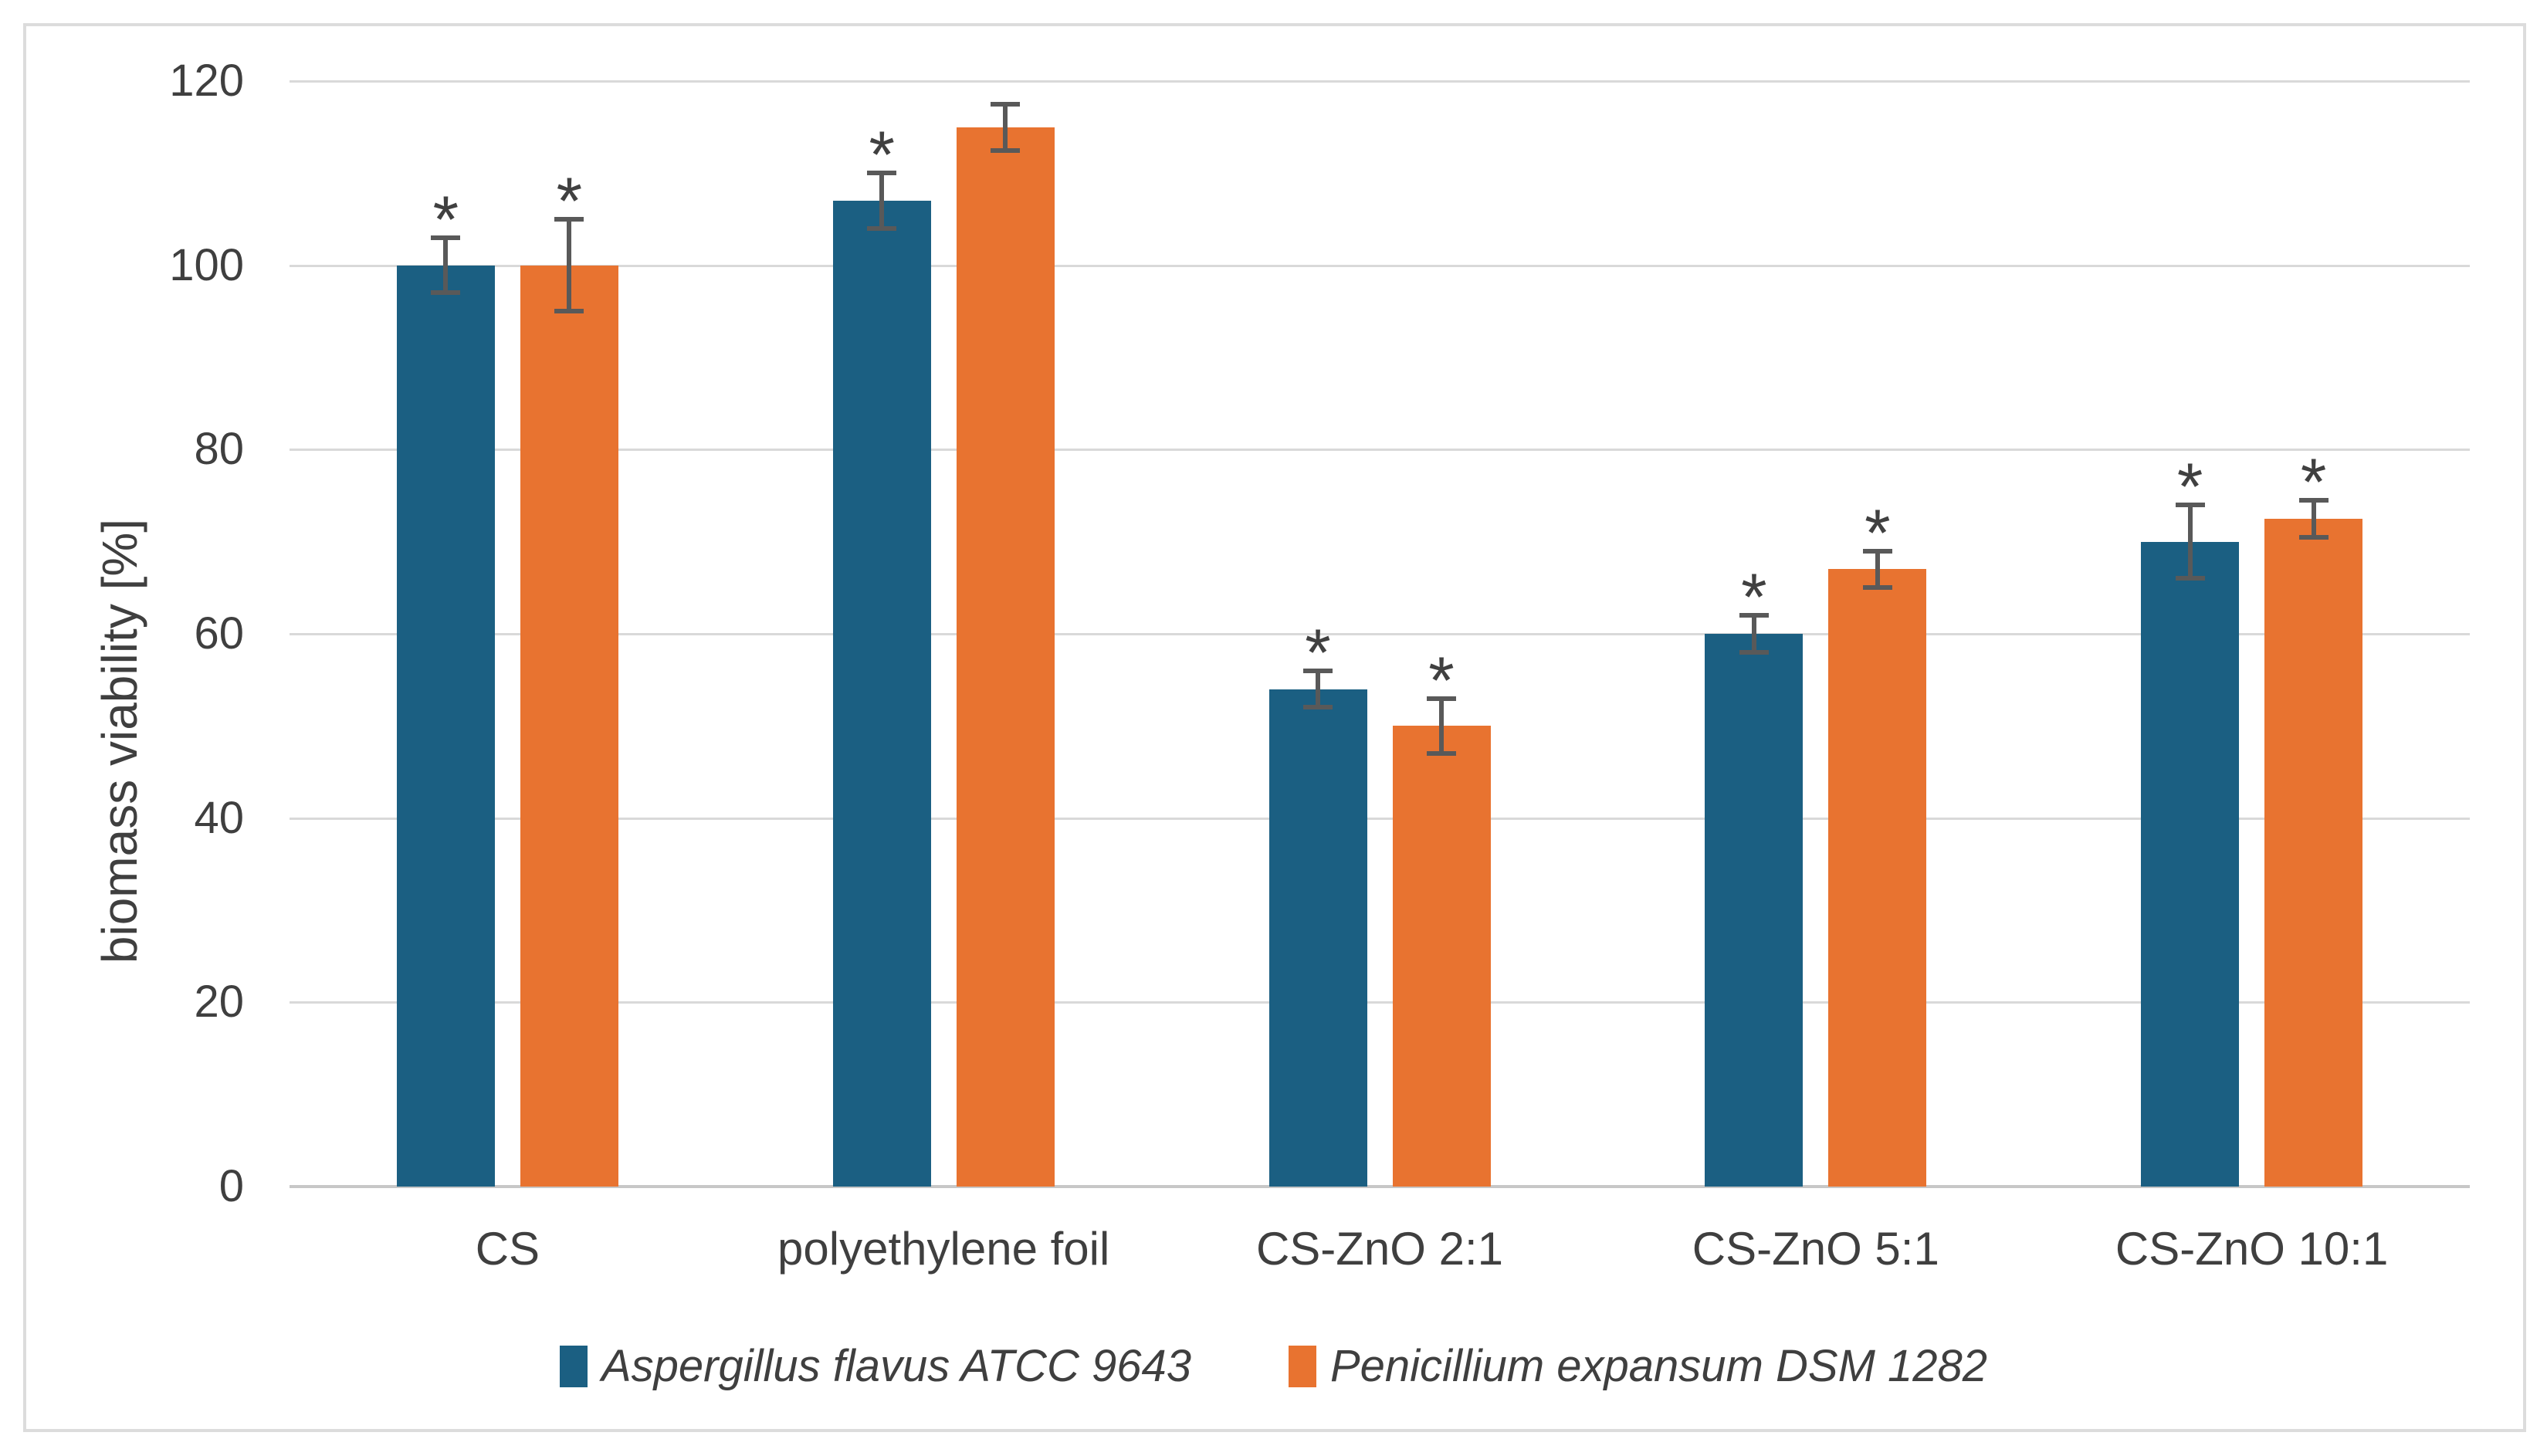 This screenshot has width=2547, height=1456. What do you see at coordinates (943, 1249) in the screenshot?
I see `x-category-label: polyethylene foil` at bounding box center [943, 1249].